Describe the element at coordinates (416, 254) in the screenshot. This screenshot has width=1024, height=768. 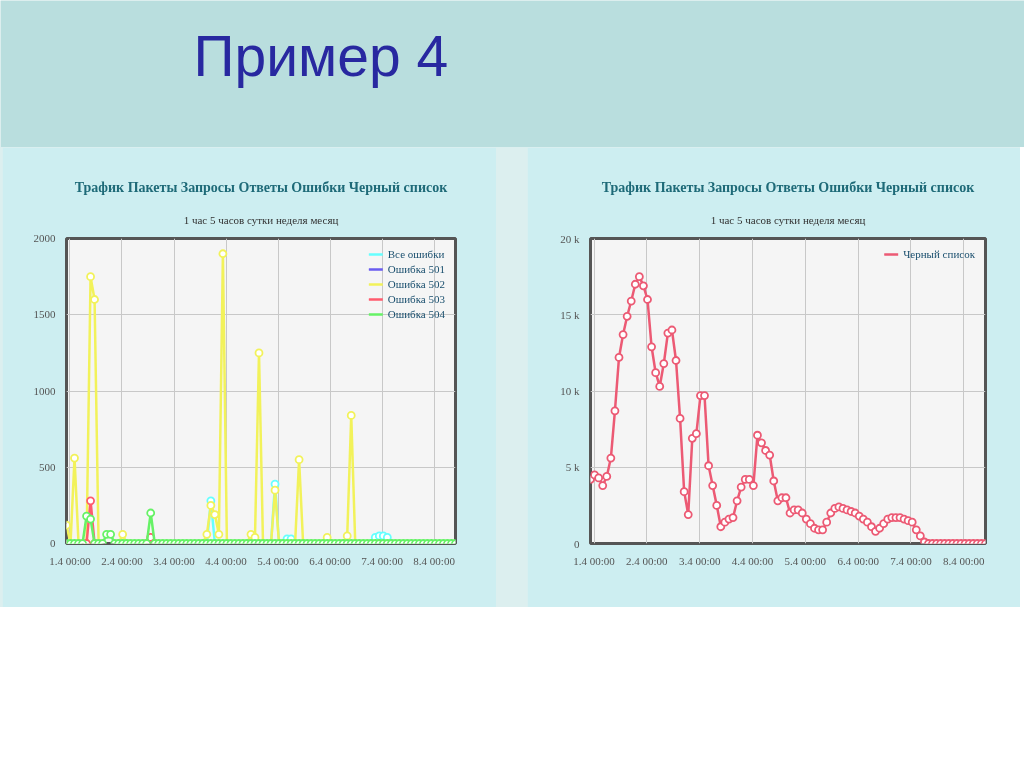
I see `legend-label: Все ошибки` at that location.